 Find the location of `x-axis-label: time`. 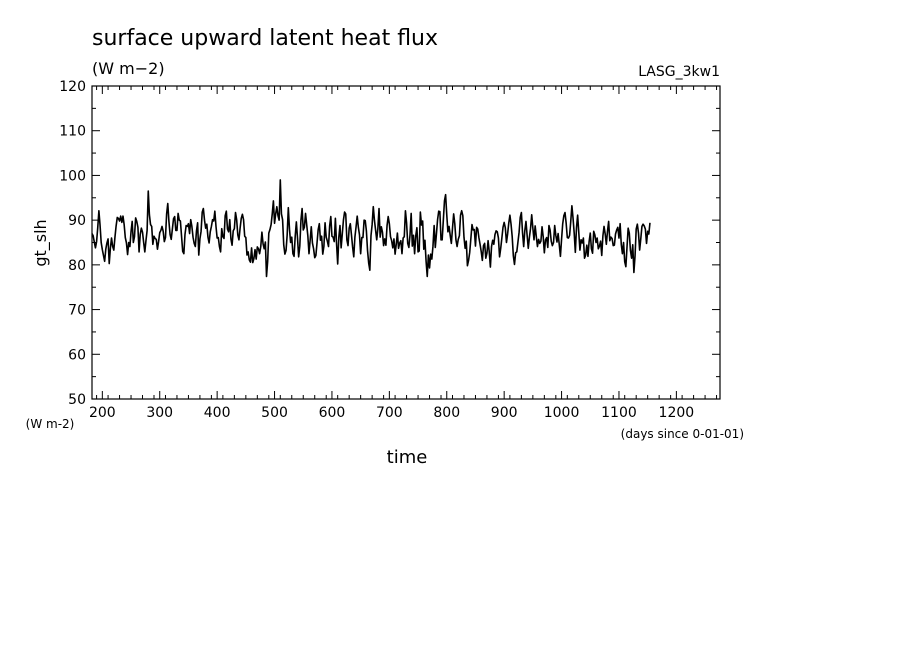

x-axis-label: time is located at coordinates (407, 457).